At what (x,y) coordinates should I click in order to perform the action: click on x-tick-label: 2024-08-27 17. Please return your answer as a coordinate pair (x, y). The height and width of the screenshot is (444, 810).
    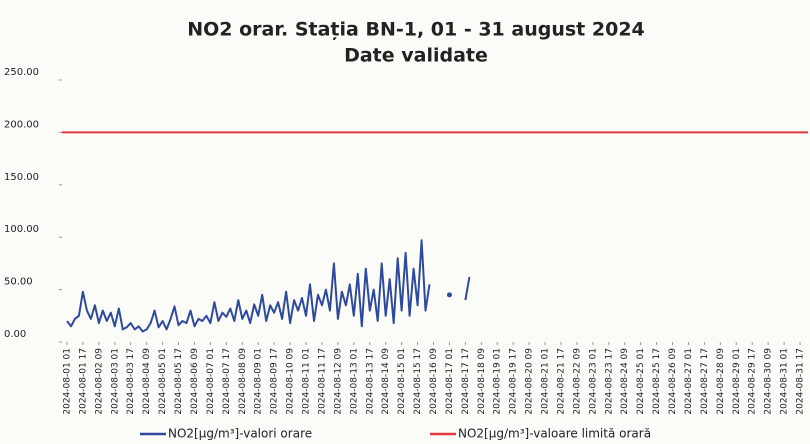
    Looking at the image, I should click on (705, 381).